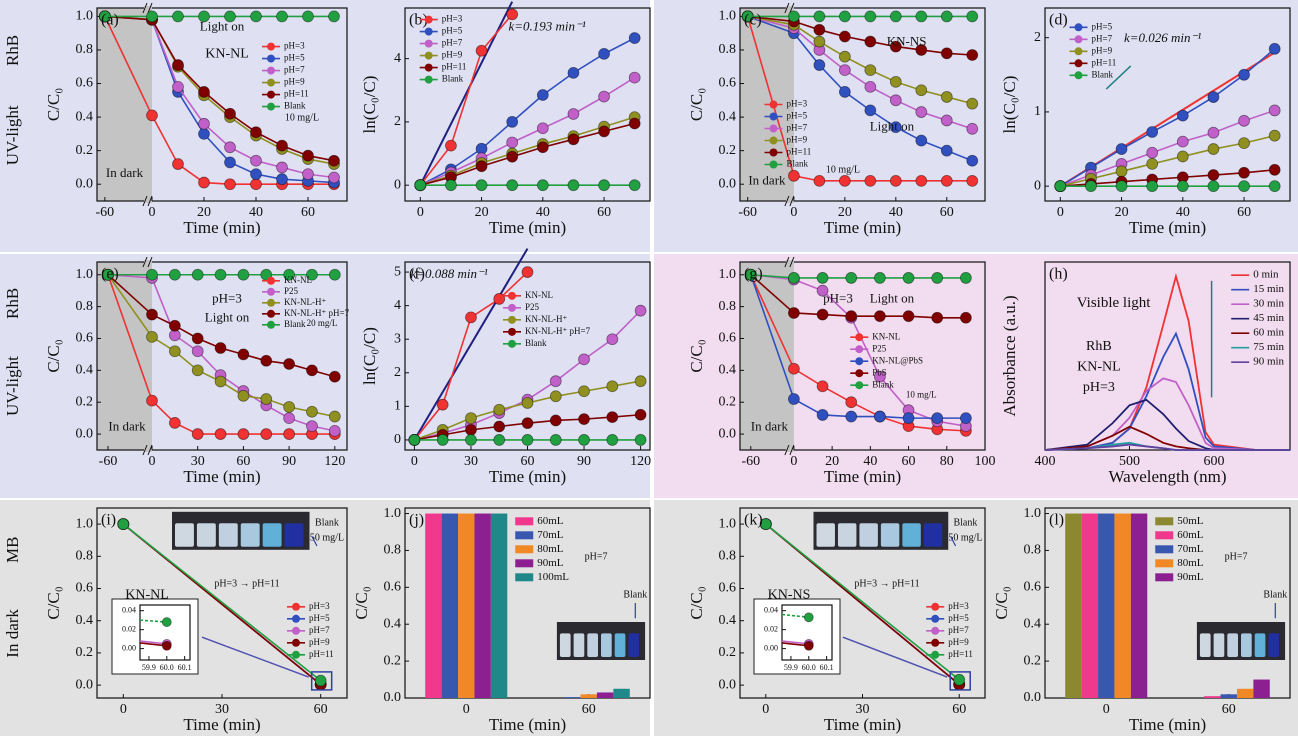  Describe the element at coordinates (862, 724) in the screenshot. I see `x-axis-label: Time (min)` at that location.